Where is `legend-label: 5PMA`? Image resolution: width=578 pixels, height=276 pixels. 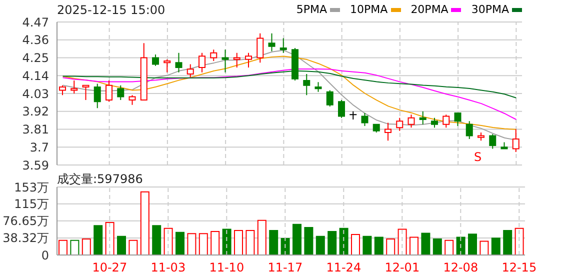 legend-label: 5PMA is located at coordinates (312, 9).